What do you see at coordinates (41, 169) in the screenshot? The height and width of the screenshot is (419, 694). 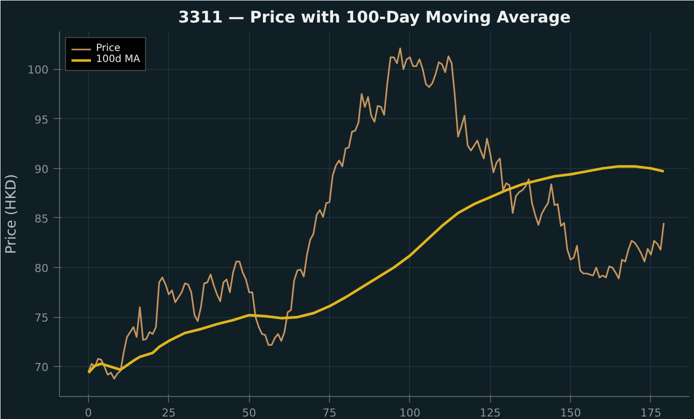 I see `y-tick-label: 90` at bounding box center [41, 169].